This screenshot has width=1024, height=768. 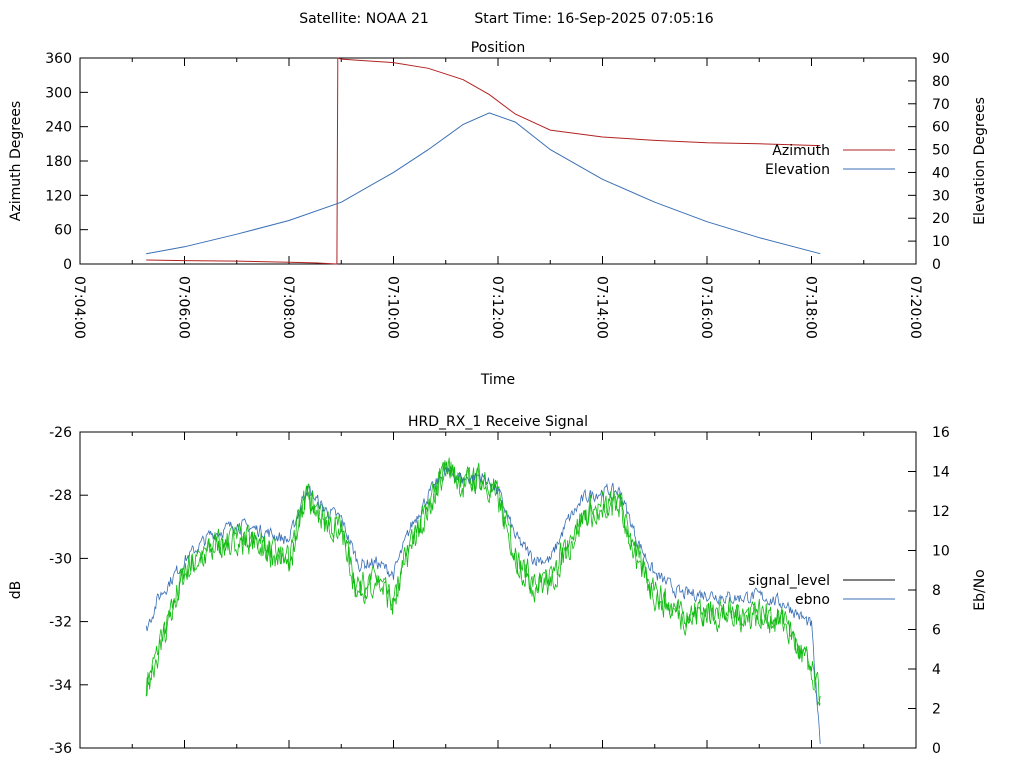 What do you see at coordinates (941, 59) in the screenshot?
I see `y2-tick-label: 90` at bounding box center [941, 59].